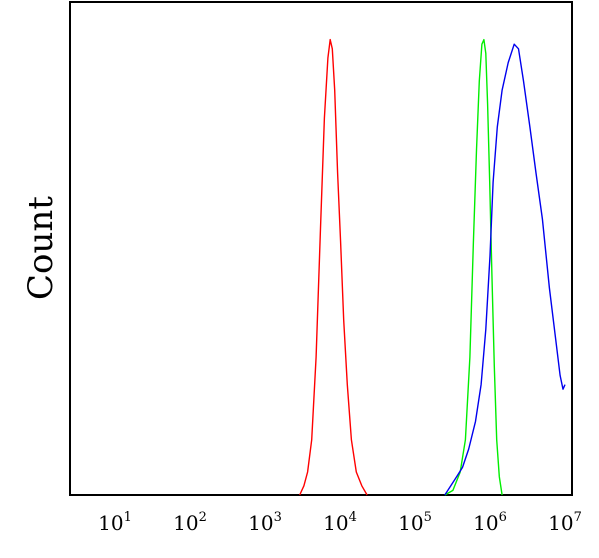  I want to click on tick-exponent: 4, so click(352, 517).